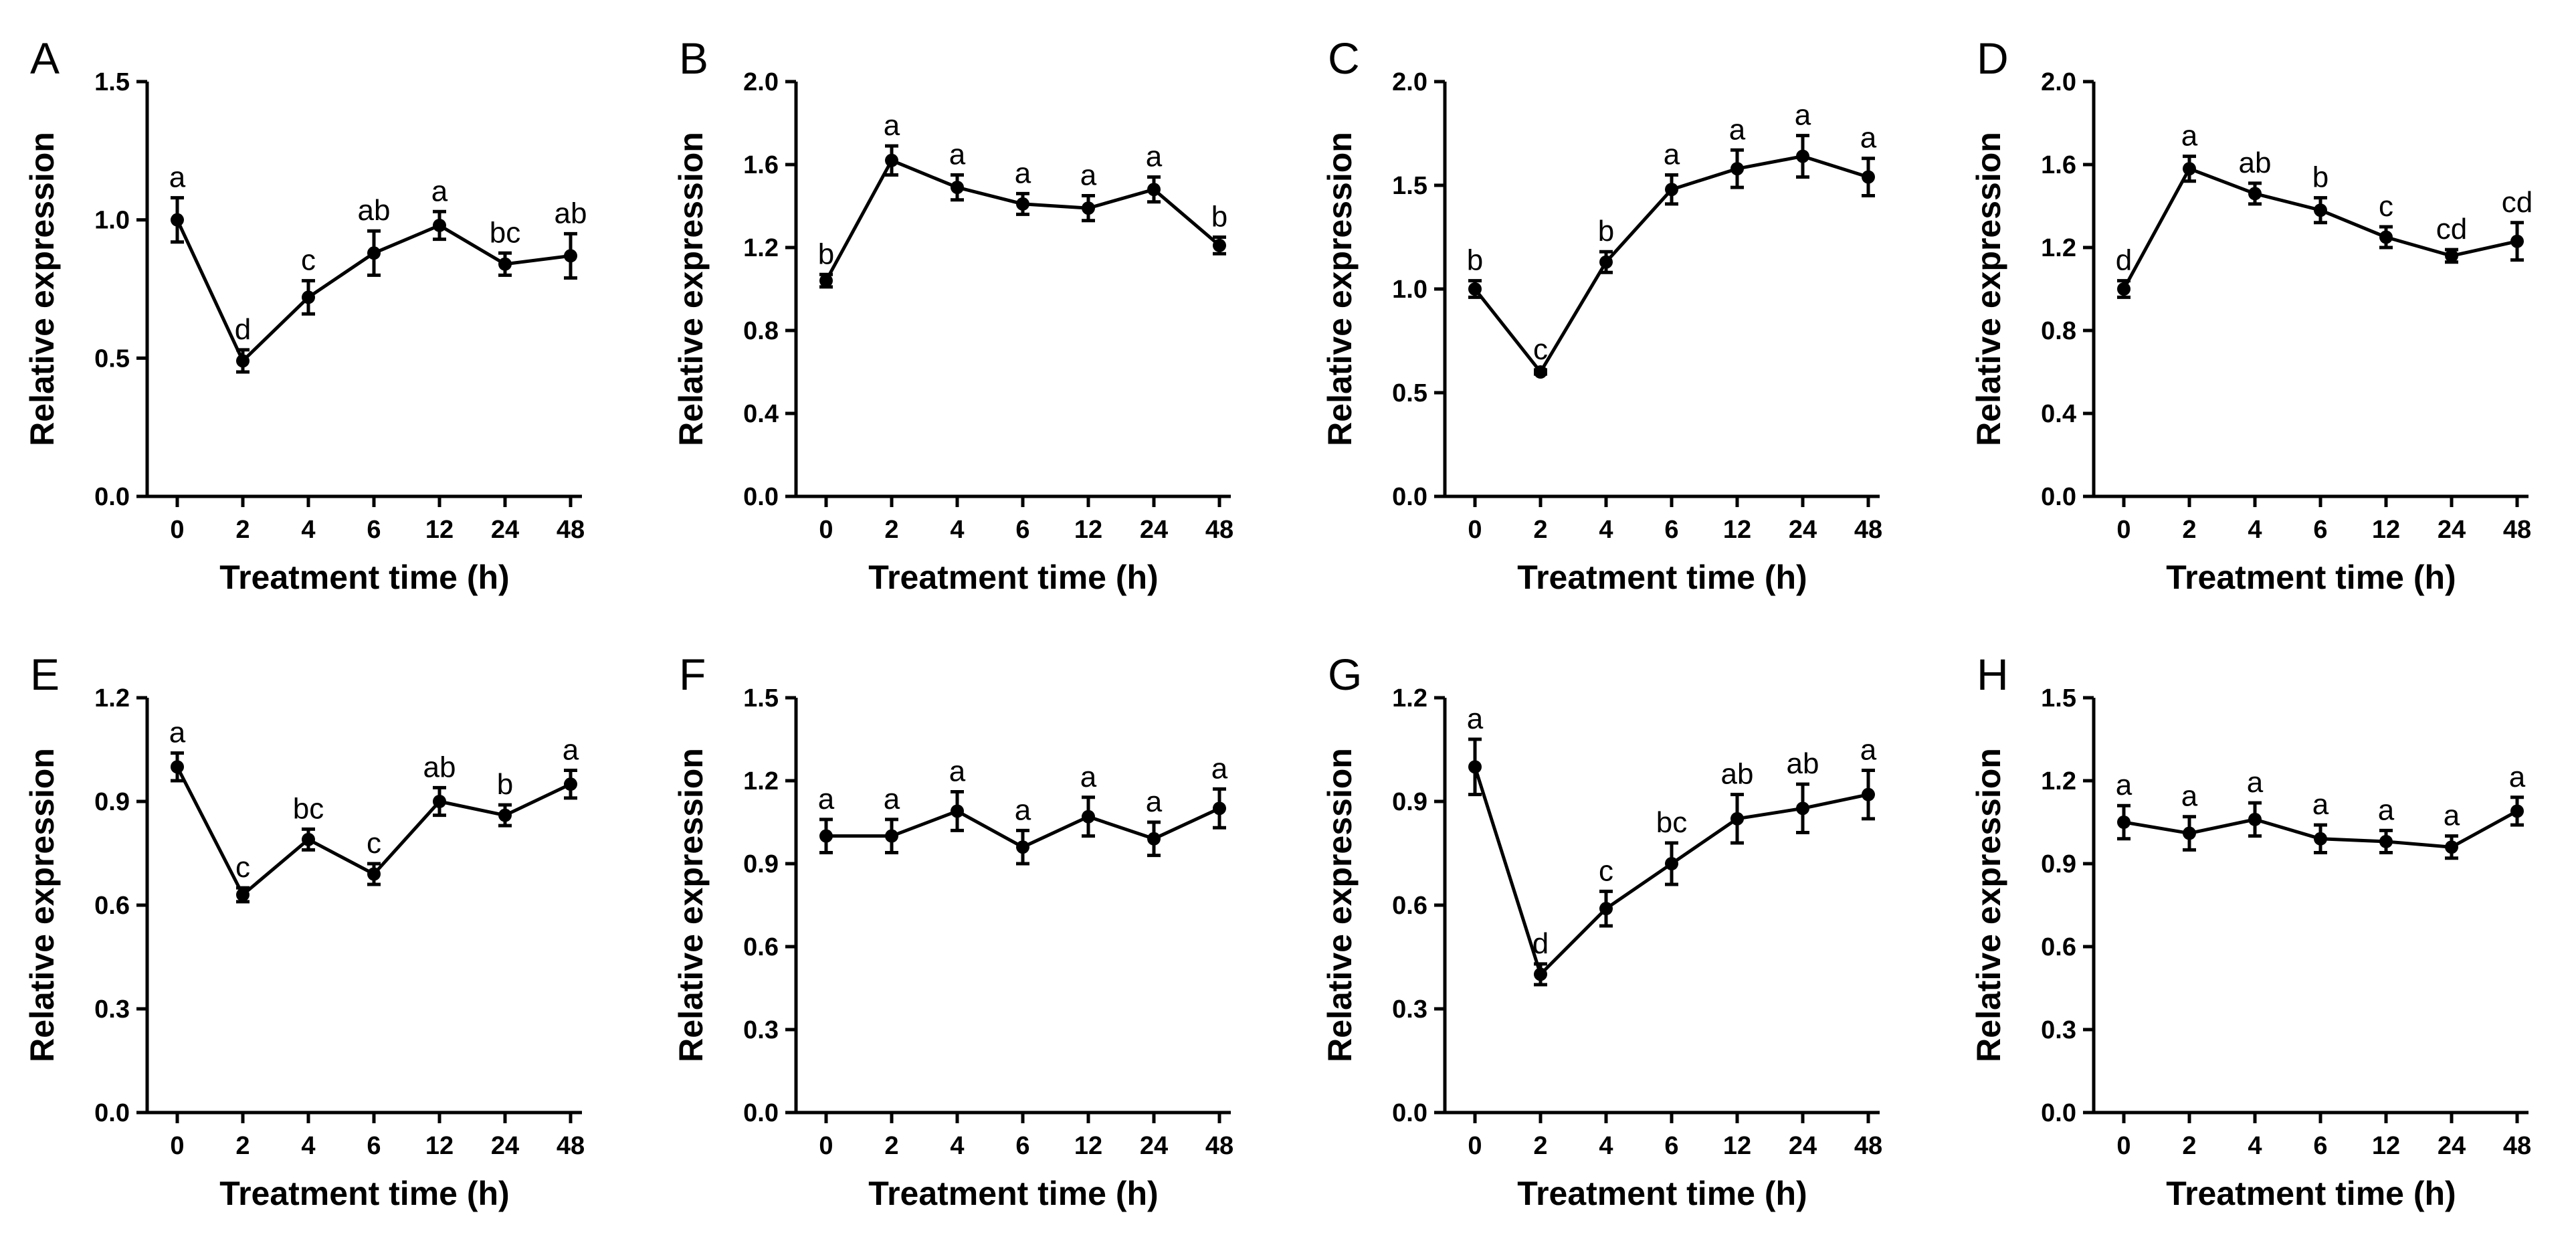  I want to click on panel-letter: A, so click(45, 58).